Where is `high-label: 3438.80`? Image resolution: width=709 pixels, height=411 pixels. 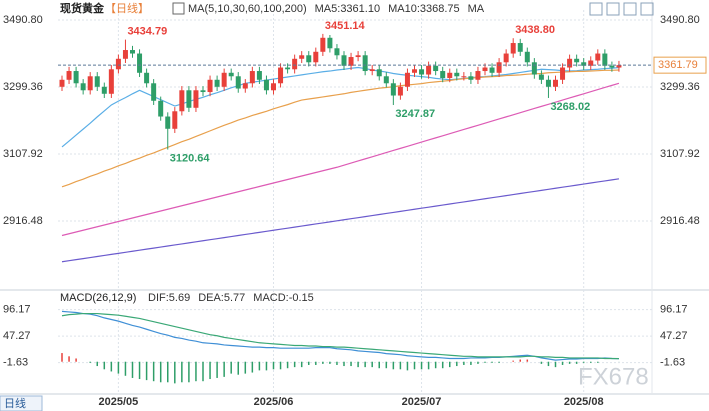
high-label: 3438.80 is located at coordinates (535, 30).